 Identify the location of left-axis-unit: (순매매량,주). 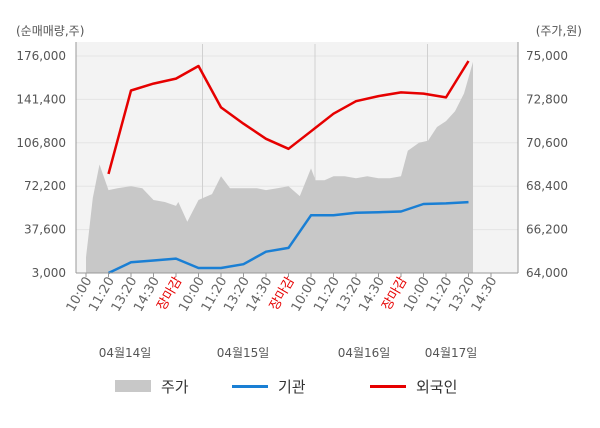
(50, 31).